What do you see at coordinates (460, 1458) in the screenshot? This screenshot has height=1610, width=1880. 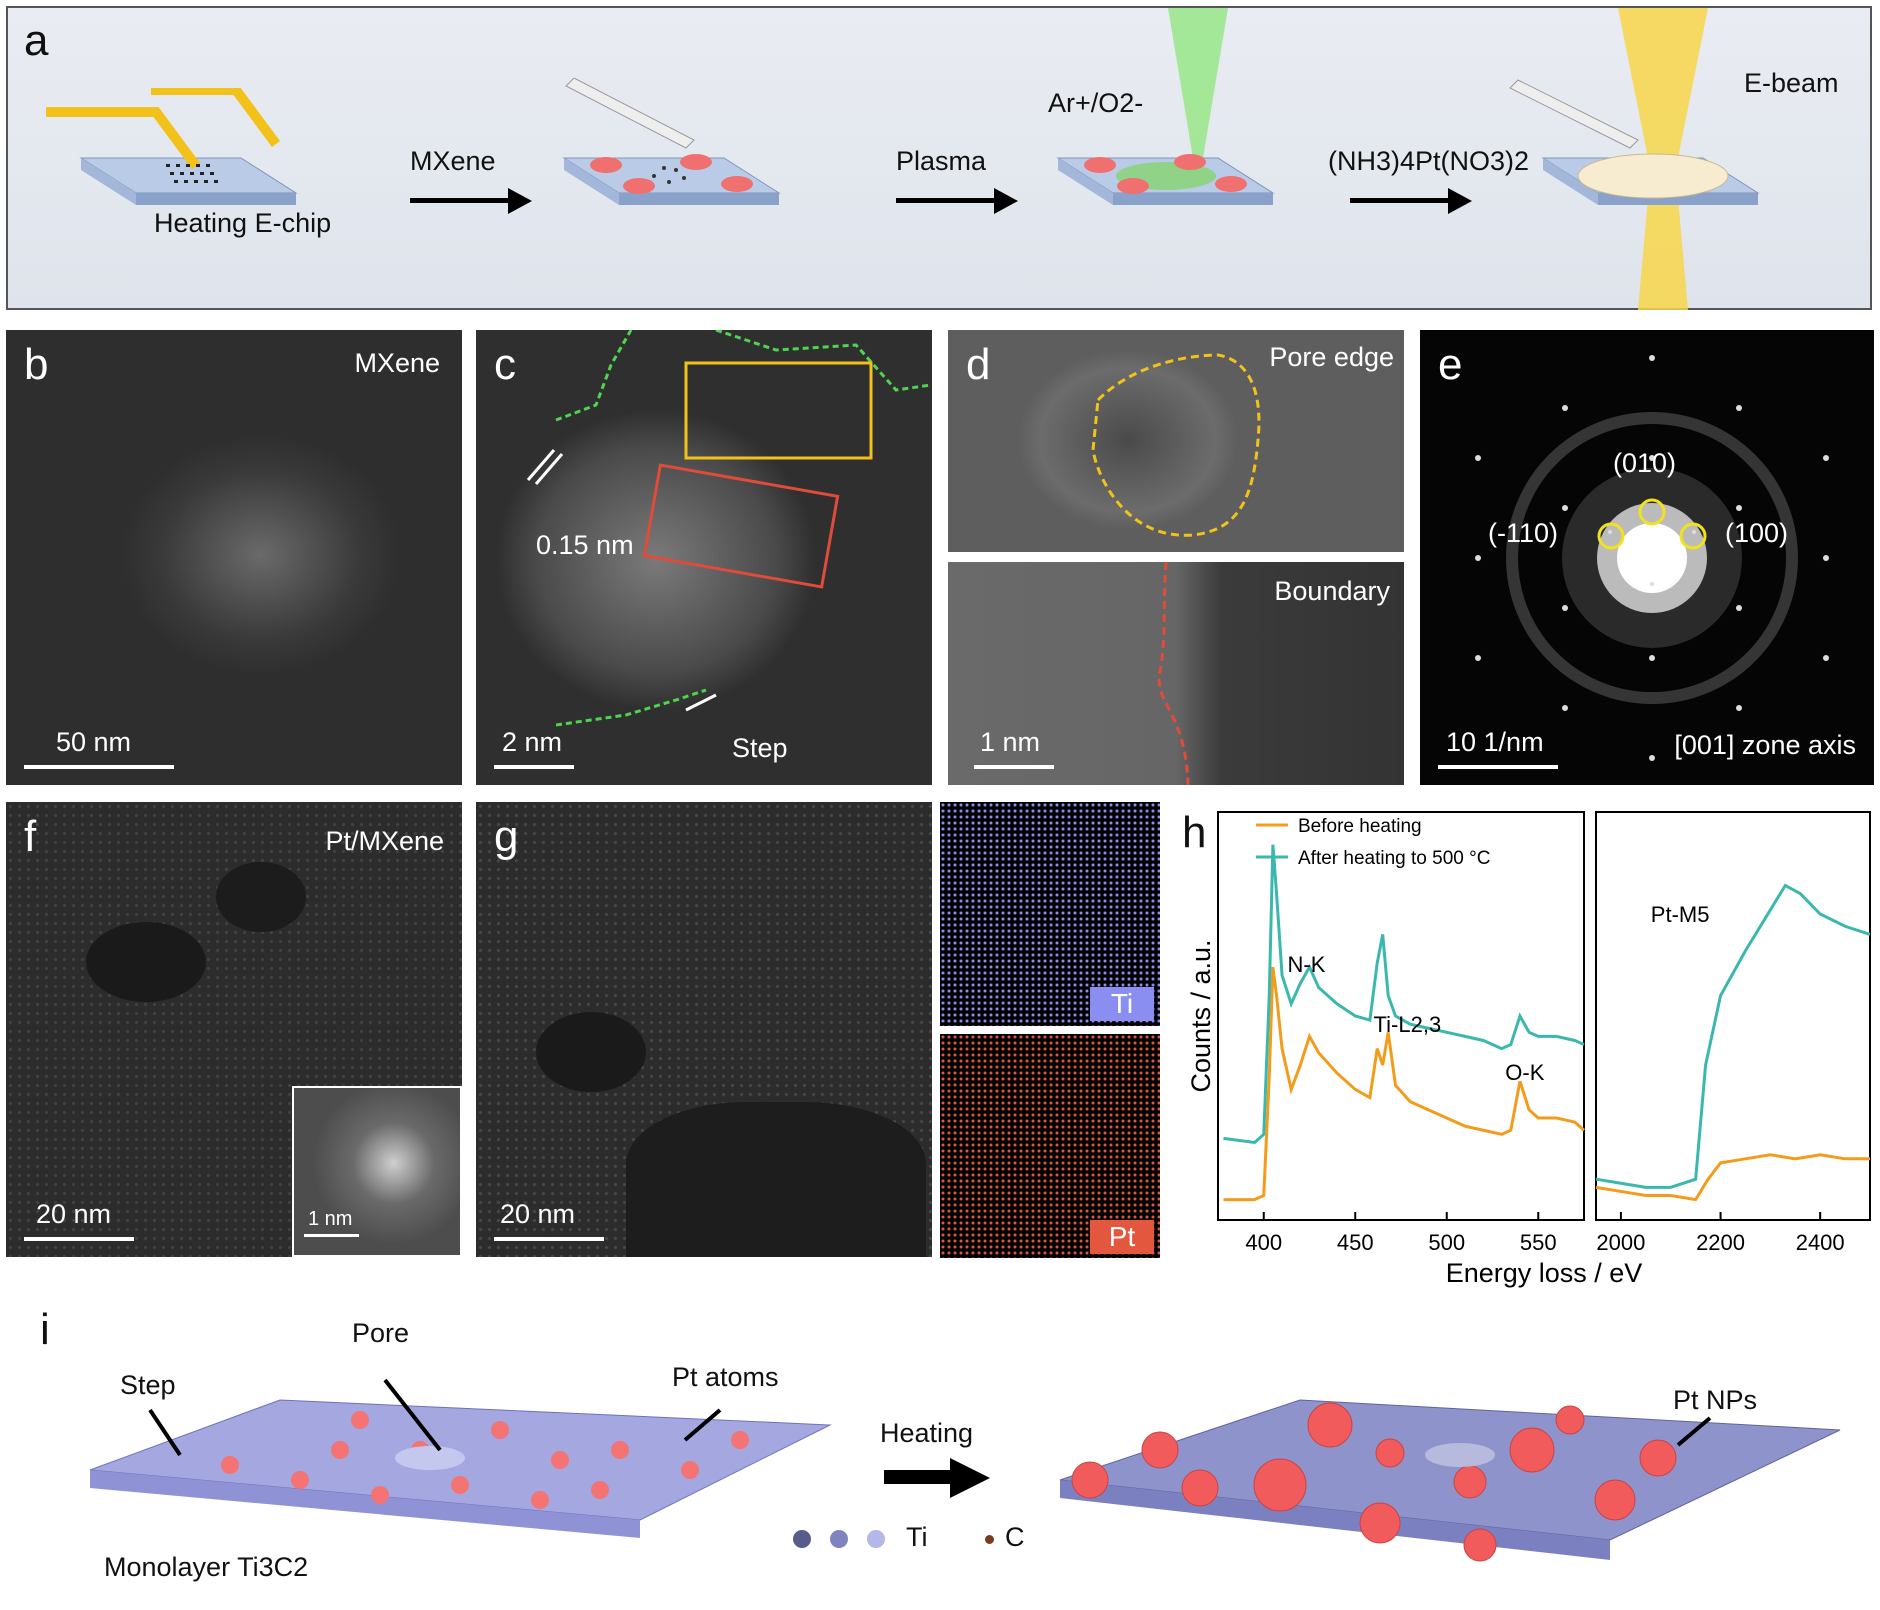 I see `monolayer-ti3c2-pt-atoms-model` at bounding box center [460, 1458].